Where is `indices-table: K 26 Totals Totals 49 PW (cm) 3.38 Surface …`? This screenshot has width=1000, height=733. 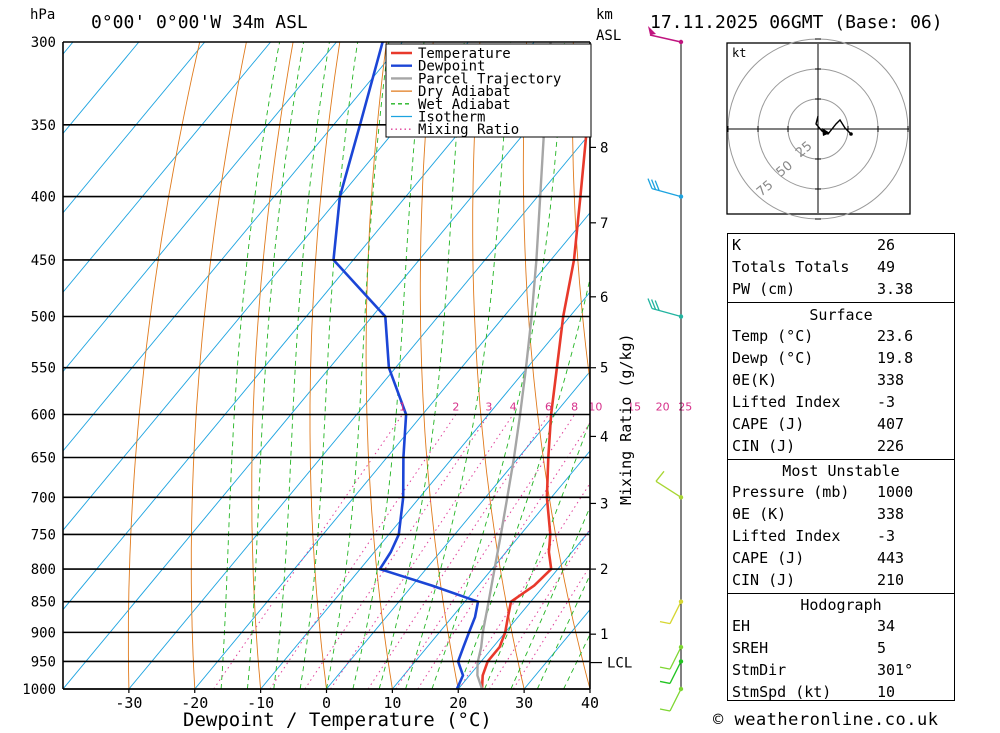
indices-table: K 26 Totals Totals 49 PW (cm) 3.38 Surface … is located at coordinates (841, 467).